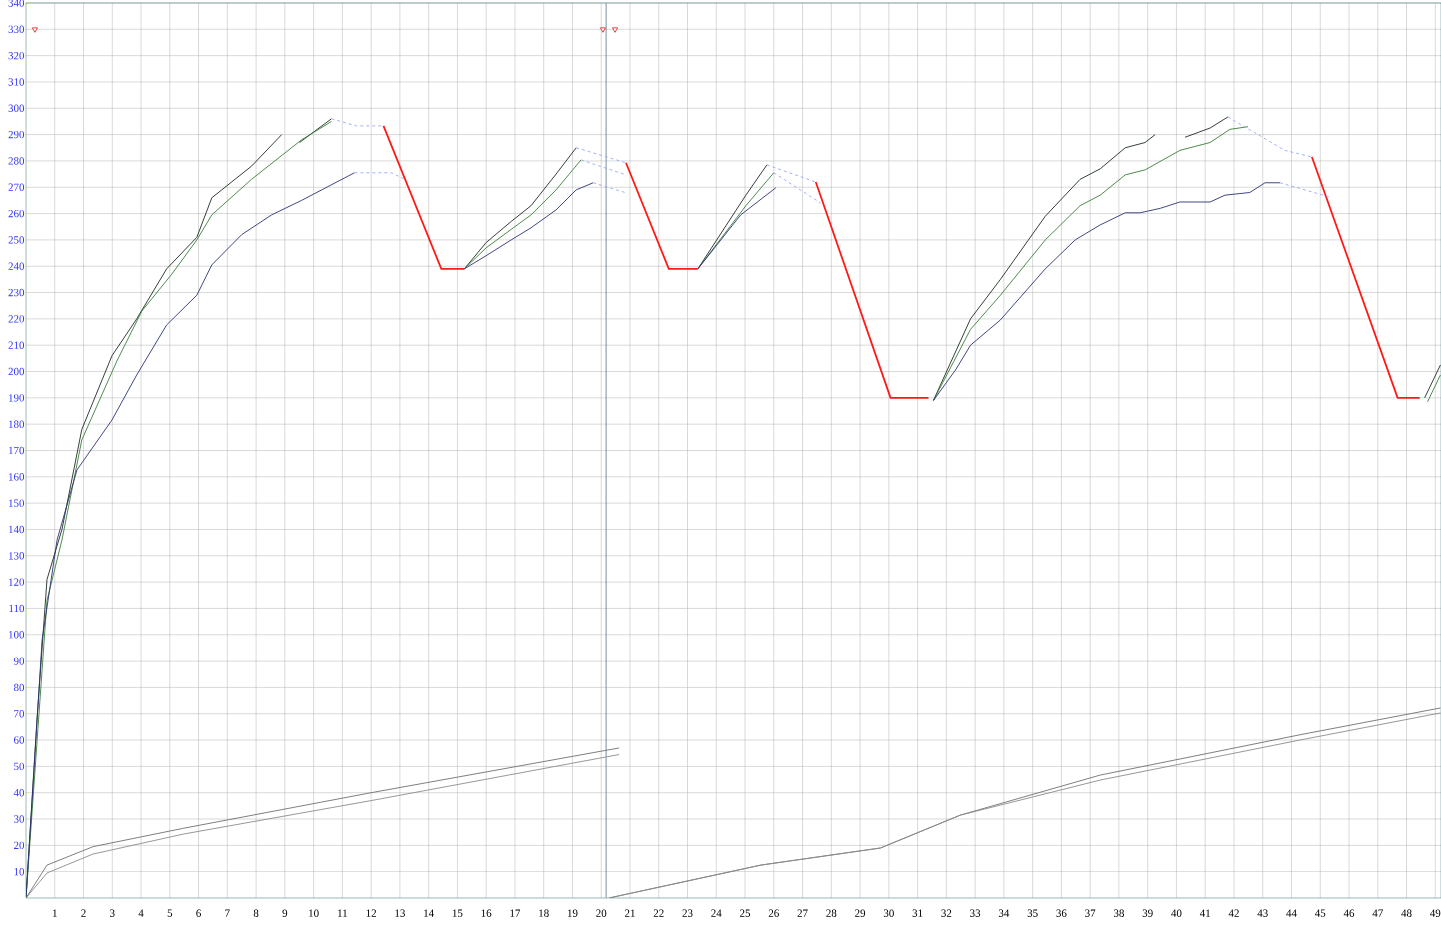 Image resolution: width=1441 pixels, height=947 pixels. Describe the element at coordinates (16, 29) in the screenshot. I see `y-tick-label: 330` at that location.